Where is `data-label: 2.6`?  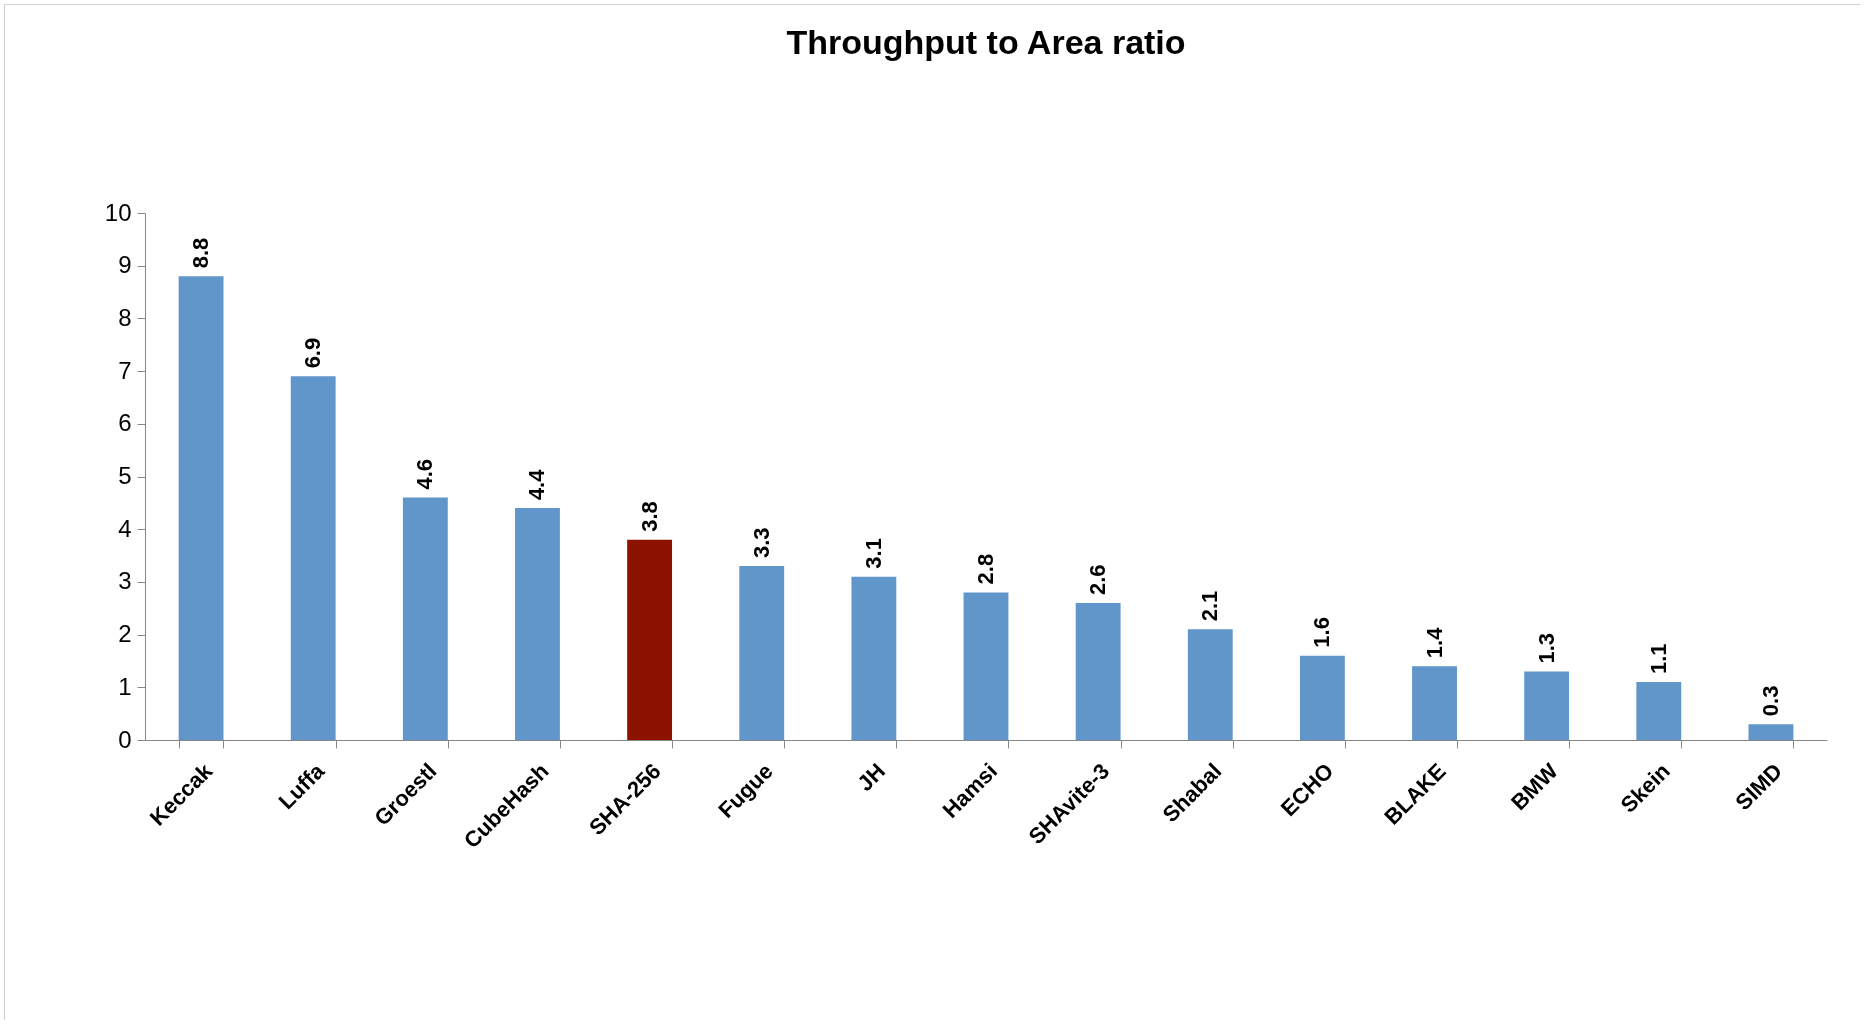 data-label: 2.6 is located at coordinates (1098, 579).